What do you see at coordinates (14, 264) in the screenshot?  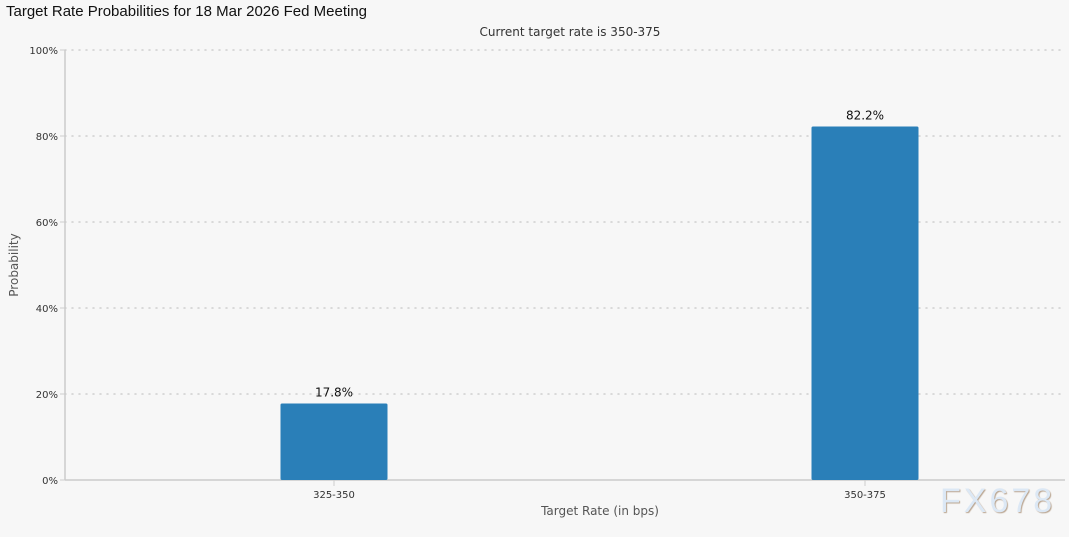 I see `y-axis-title: Probability` at bounding box center [14, 264].